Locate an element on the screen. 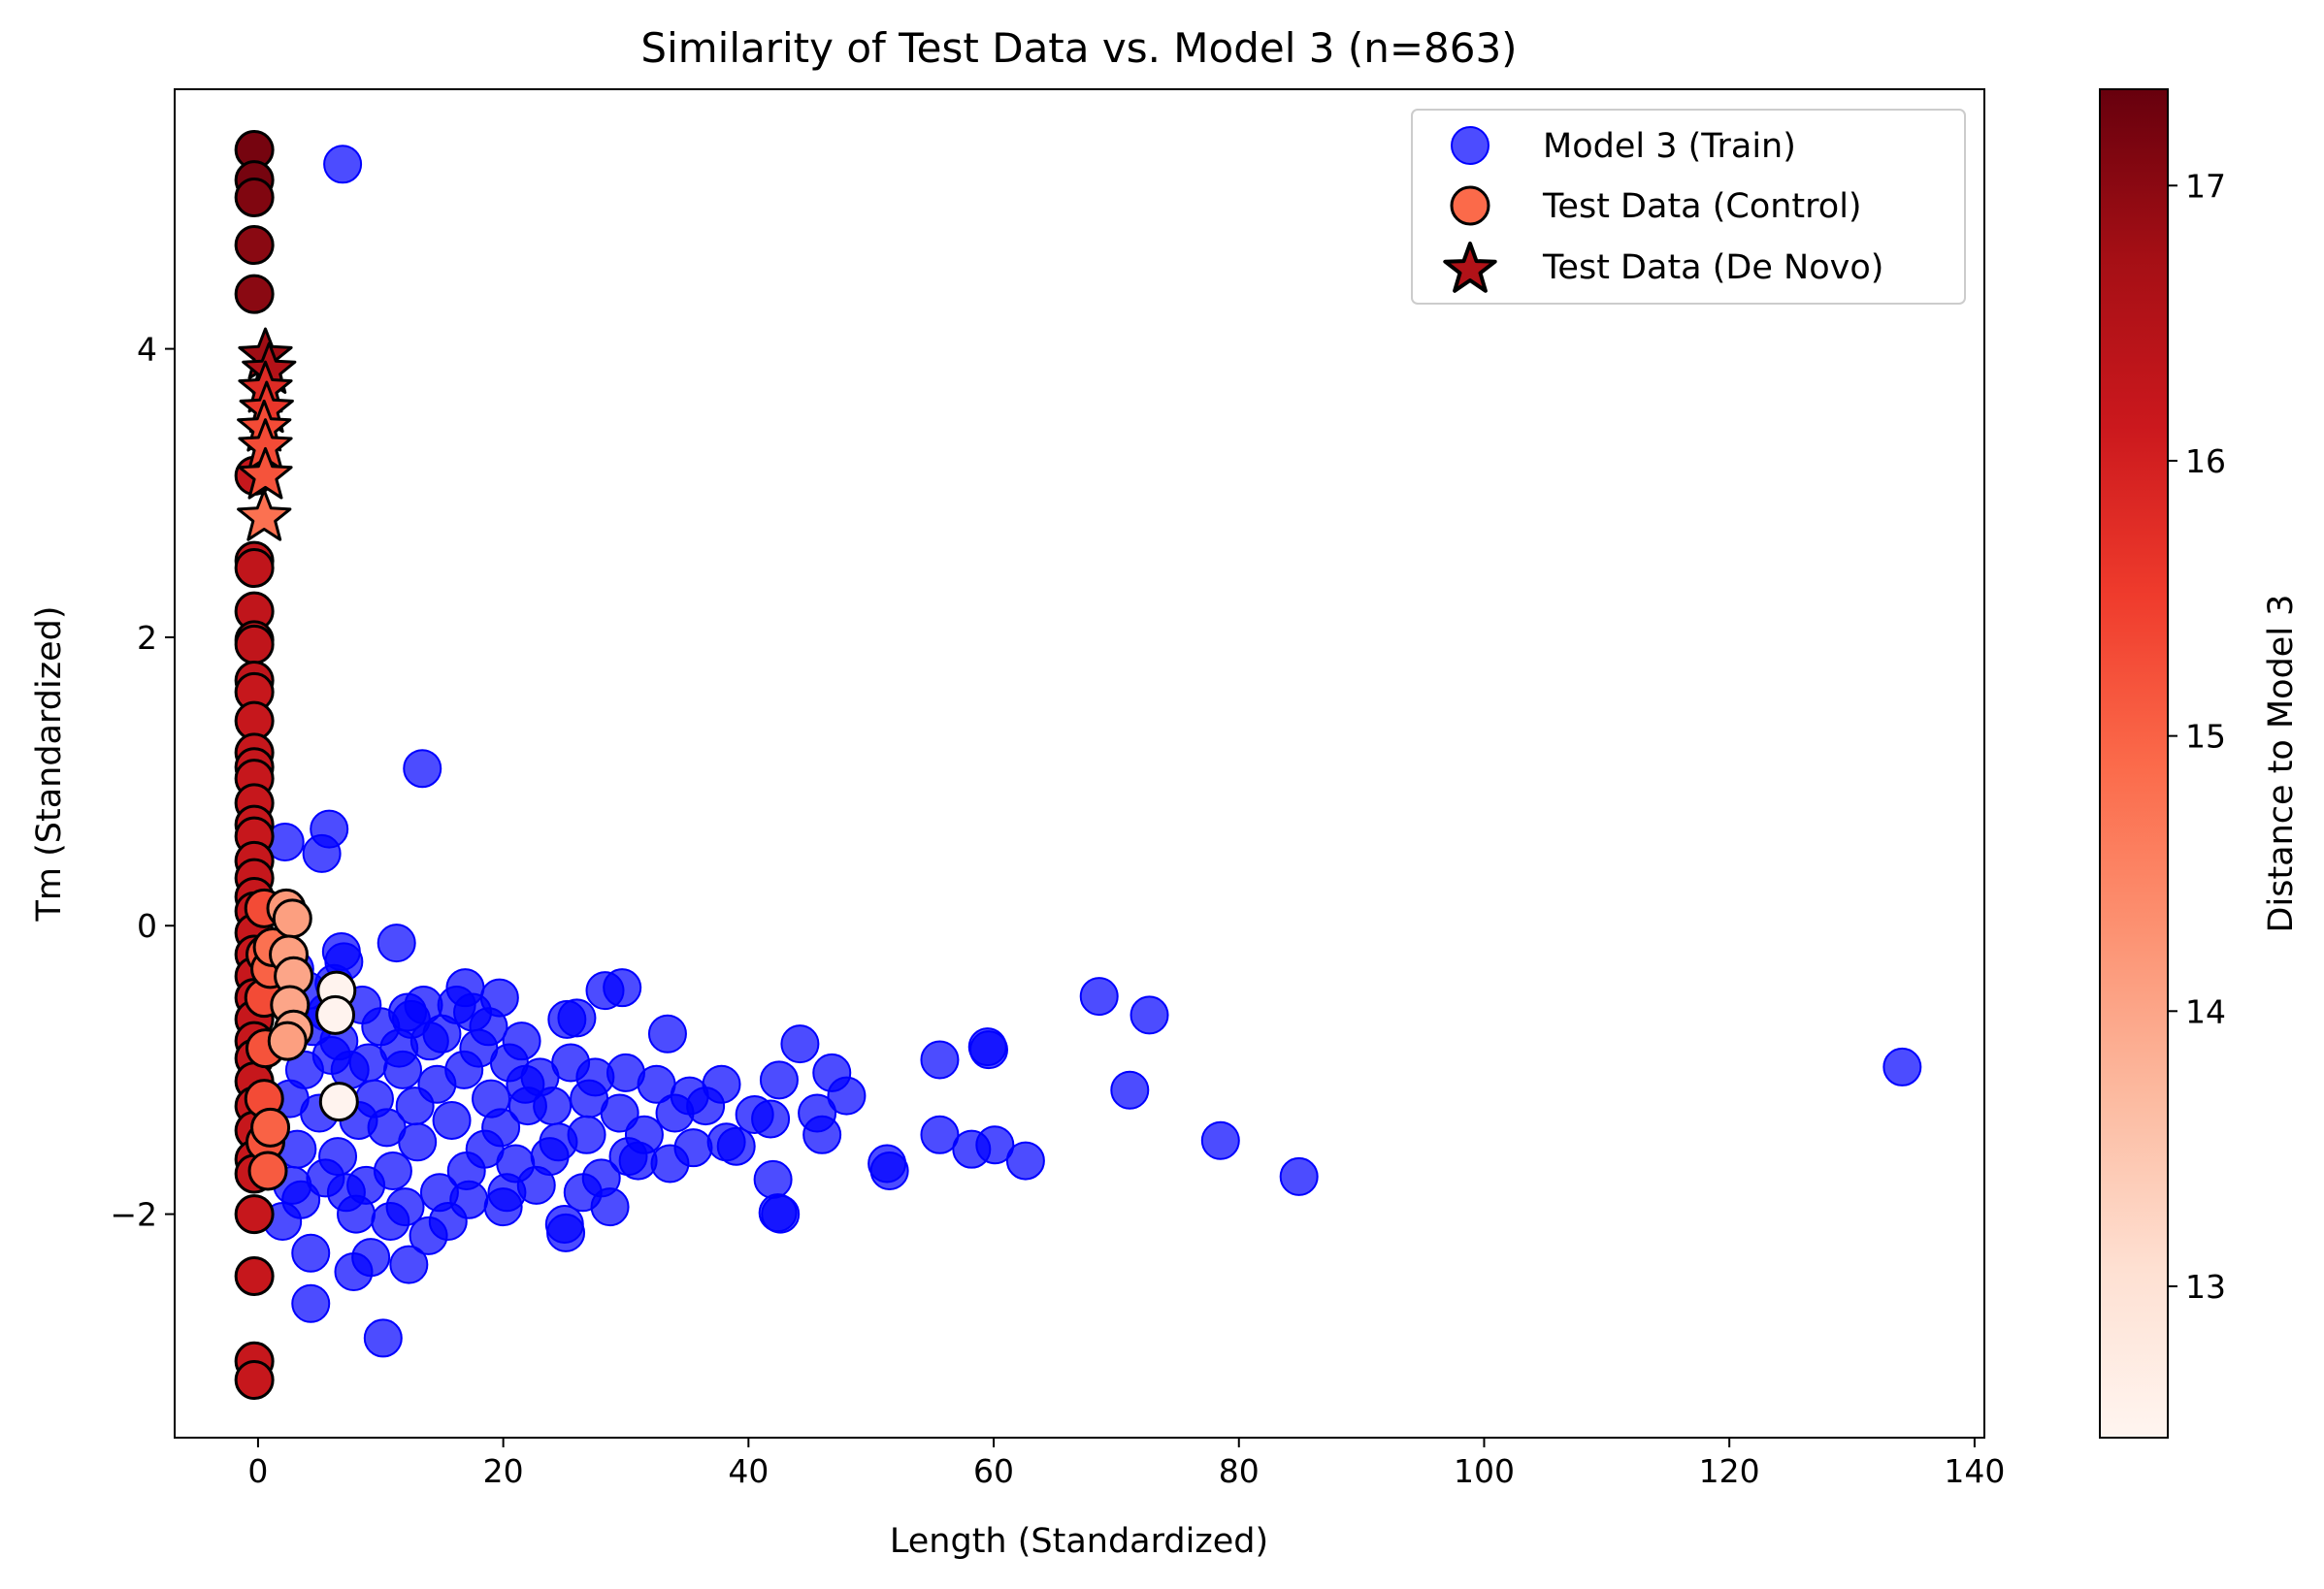 The height and width of the screenshot is (1589, 2324). legend-box is located at coordinates (1689, 207).